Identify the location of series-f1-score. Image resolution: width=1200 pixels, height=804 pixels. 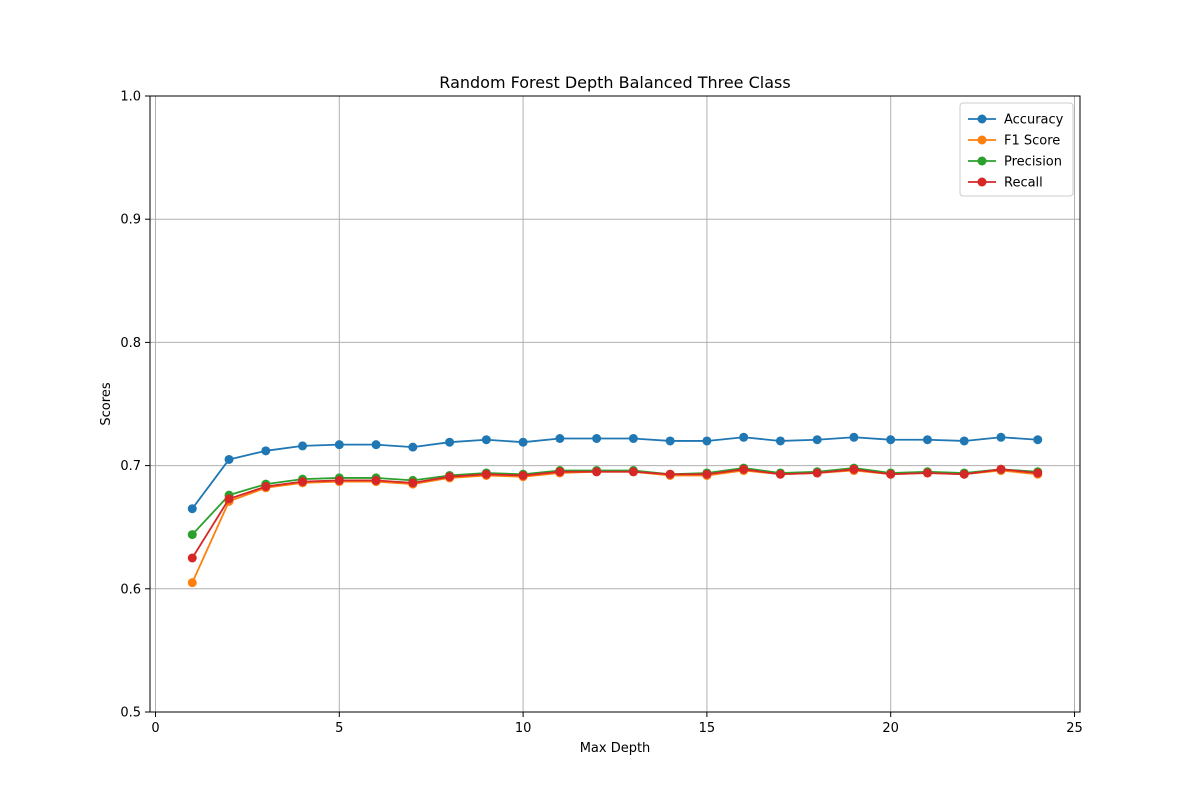
(615, 527).